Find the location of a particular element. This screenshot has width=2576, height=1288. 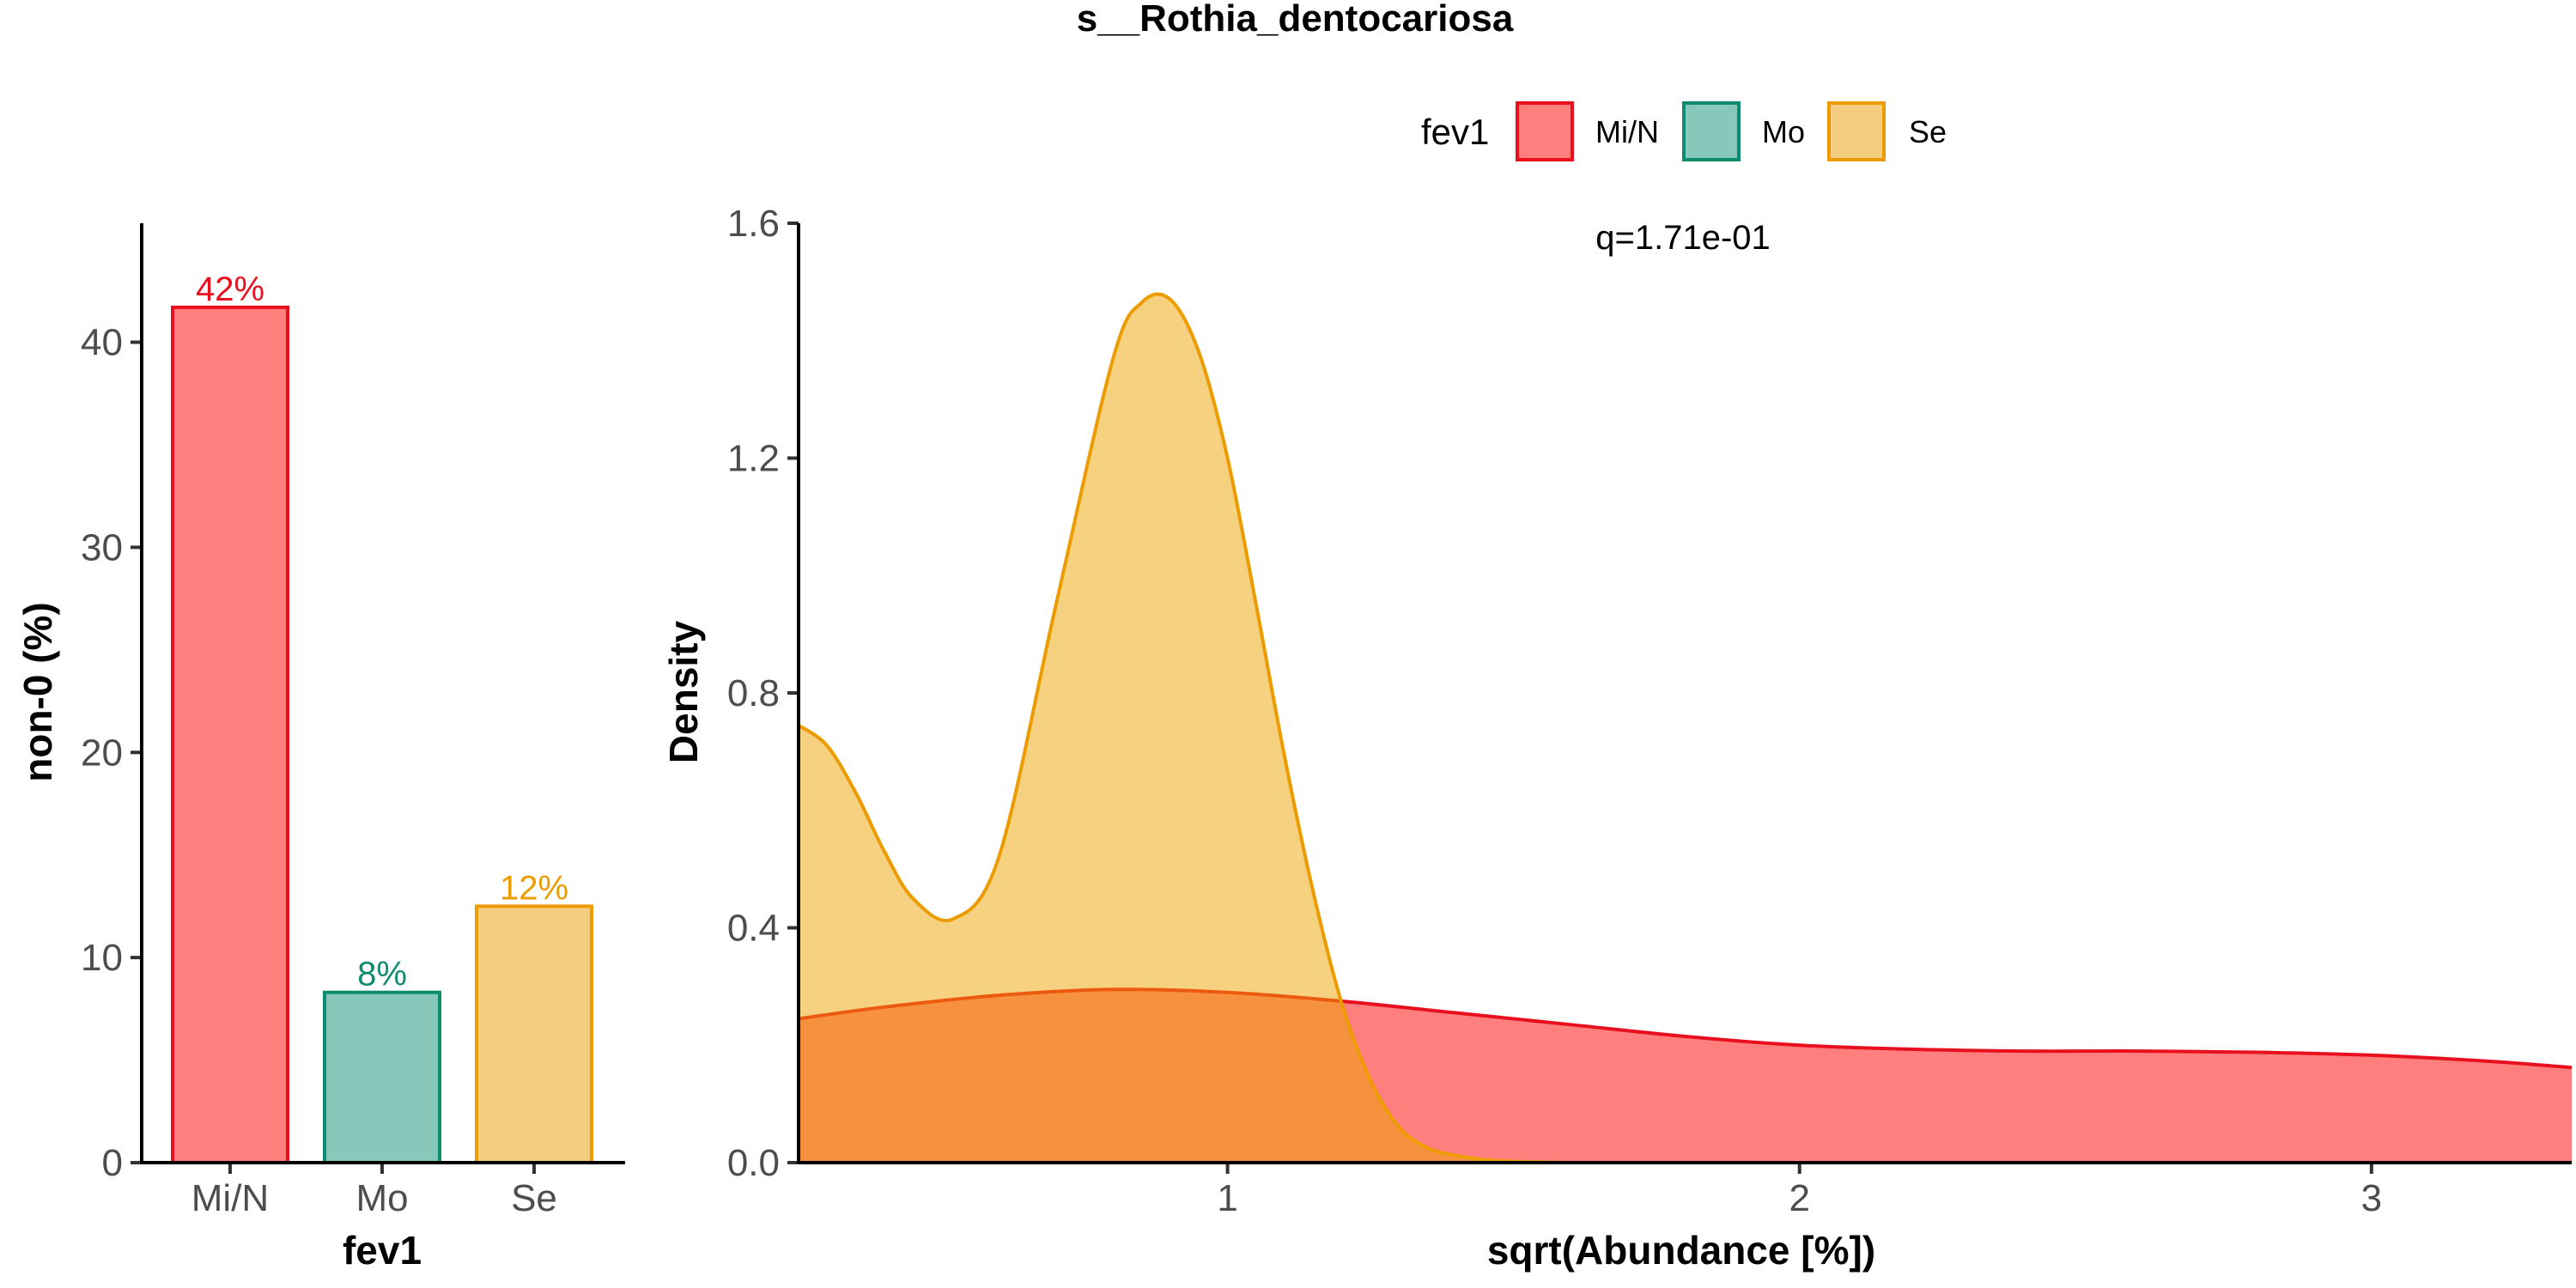

legend-entry-se: Se is located at coordinates (1887, 131).